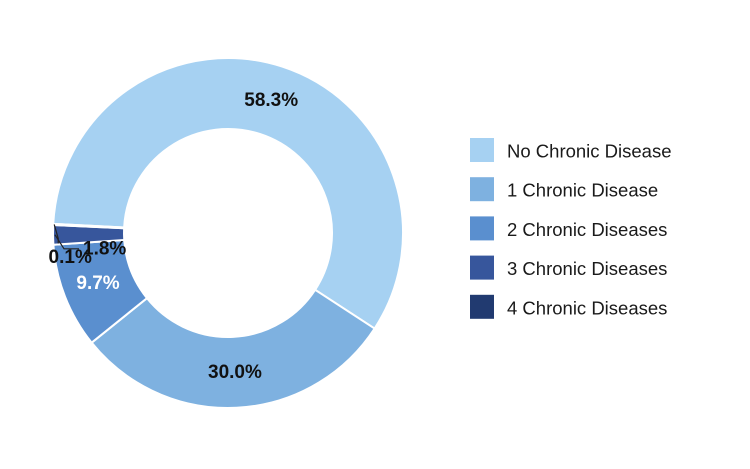 The height and width of the screenshot is (469, 750). Describe the element at coordinates (70, 257) in the screenshot. I see `data-label-4-chronic-diseases: 0.1%` at that location.